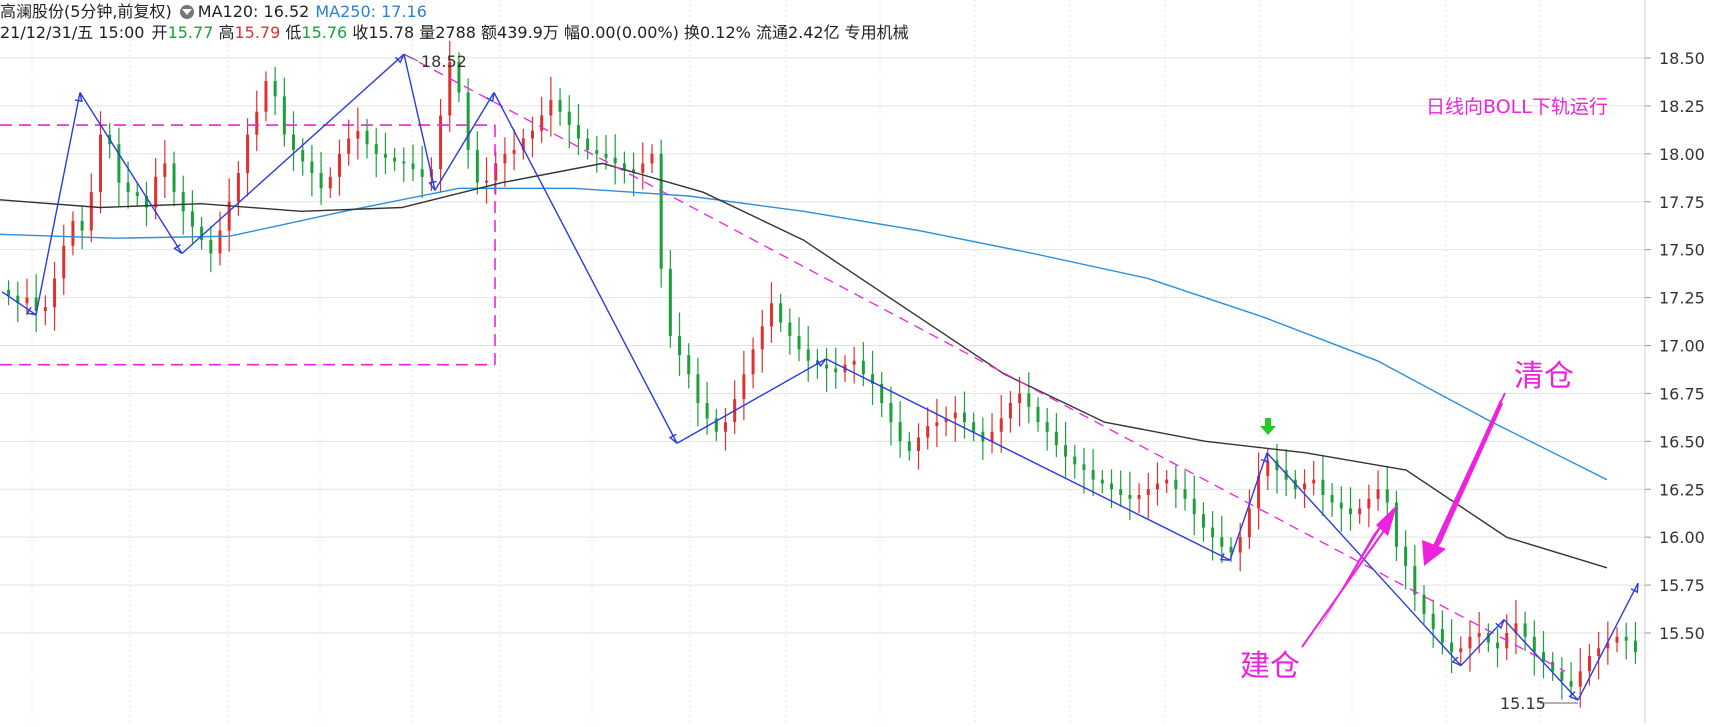 The width and height of the screenshot is (1716, 727). I want to click on consolidation-box, so click(248, 245).